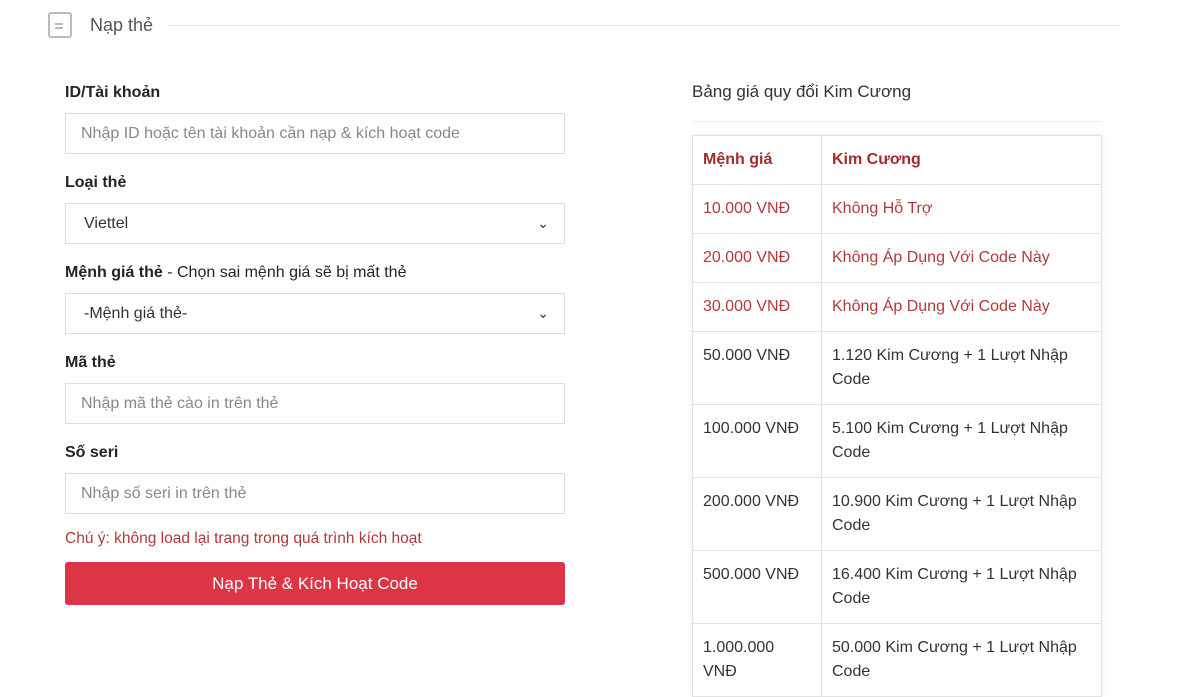  I want to click on serial-label: Số seri, so click(92, 452).